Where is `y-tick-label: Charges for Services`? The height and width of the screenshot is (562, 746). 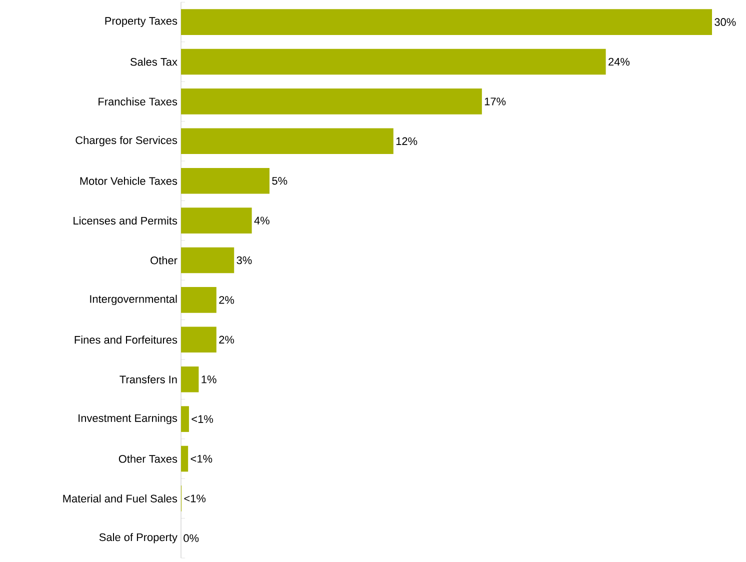
y-tick-label: Charges for Services is located at coordinates (127, 141).